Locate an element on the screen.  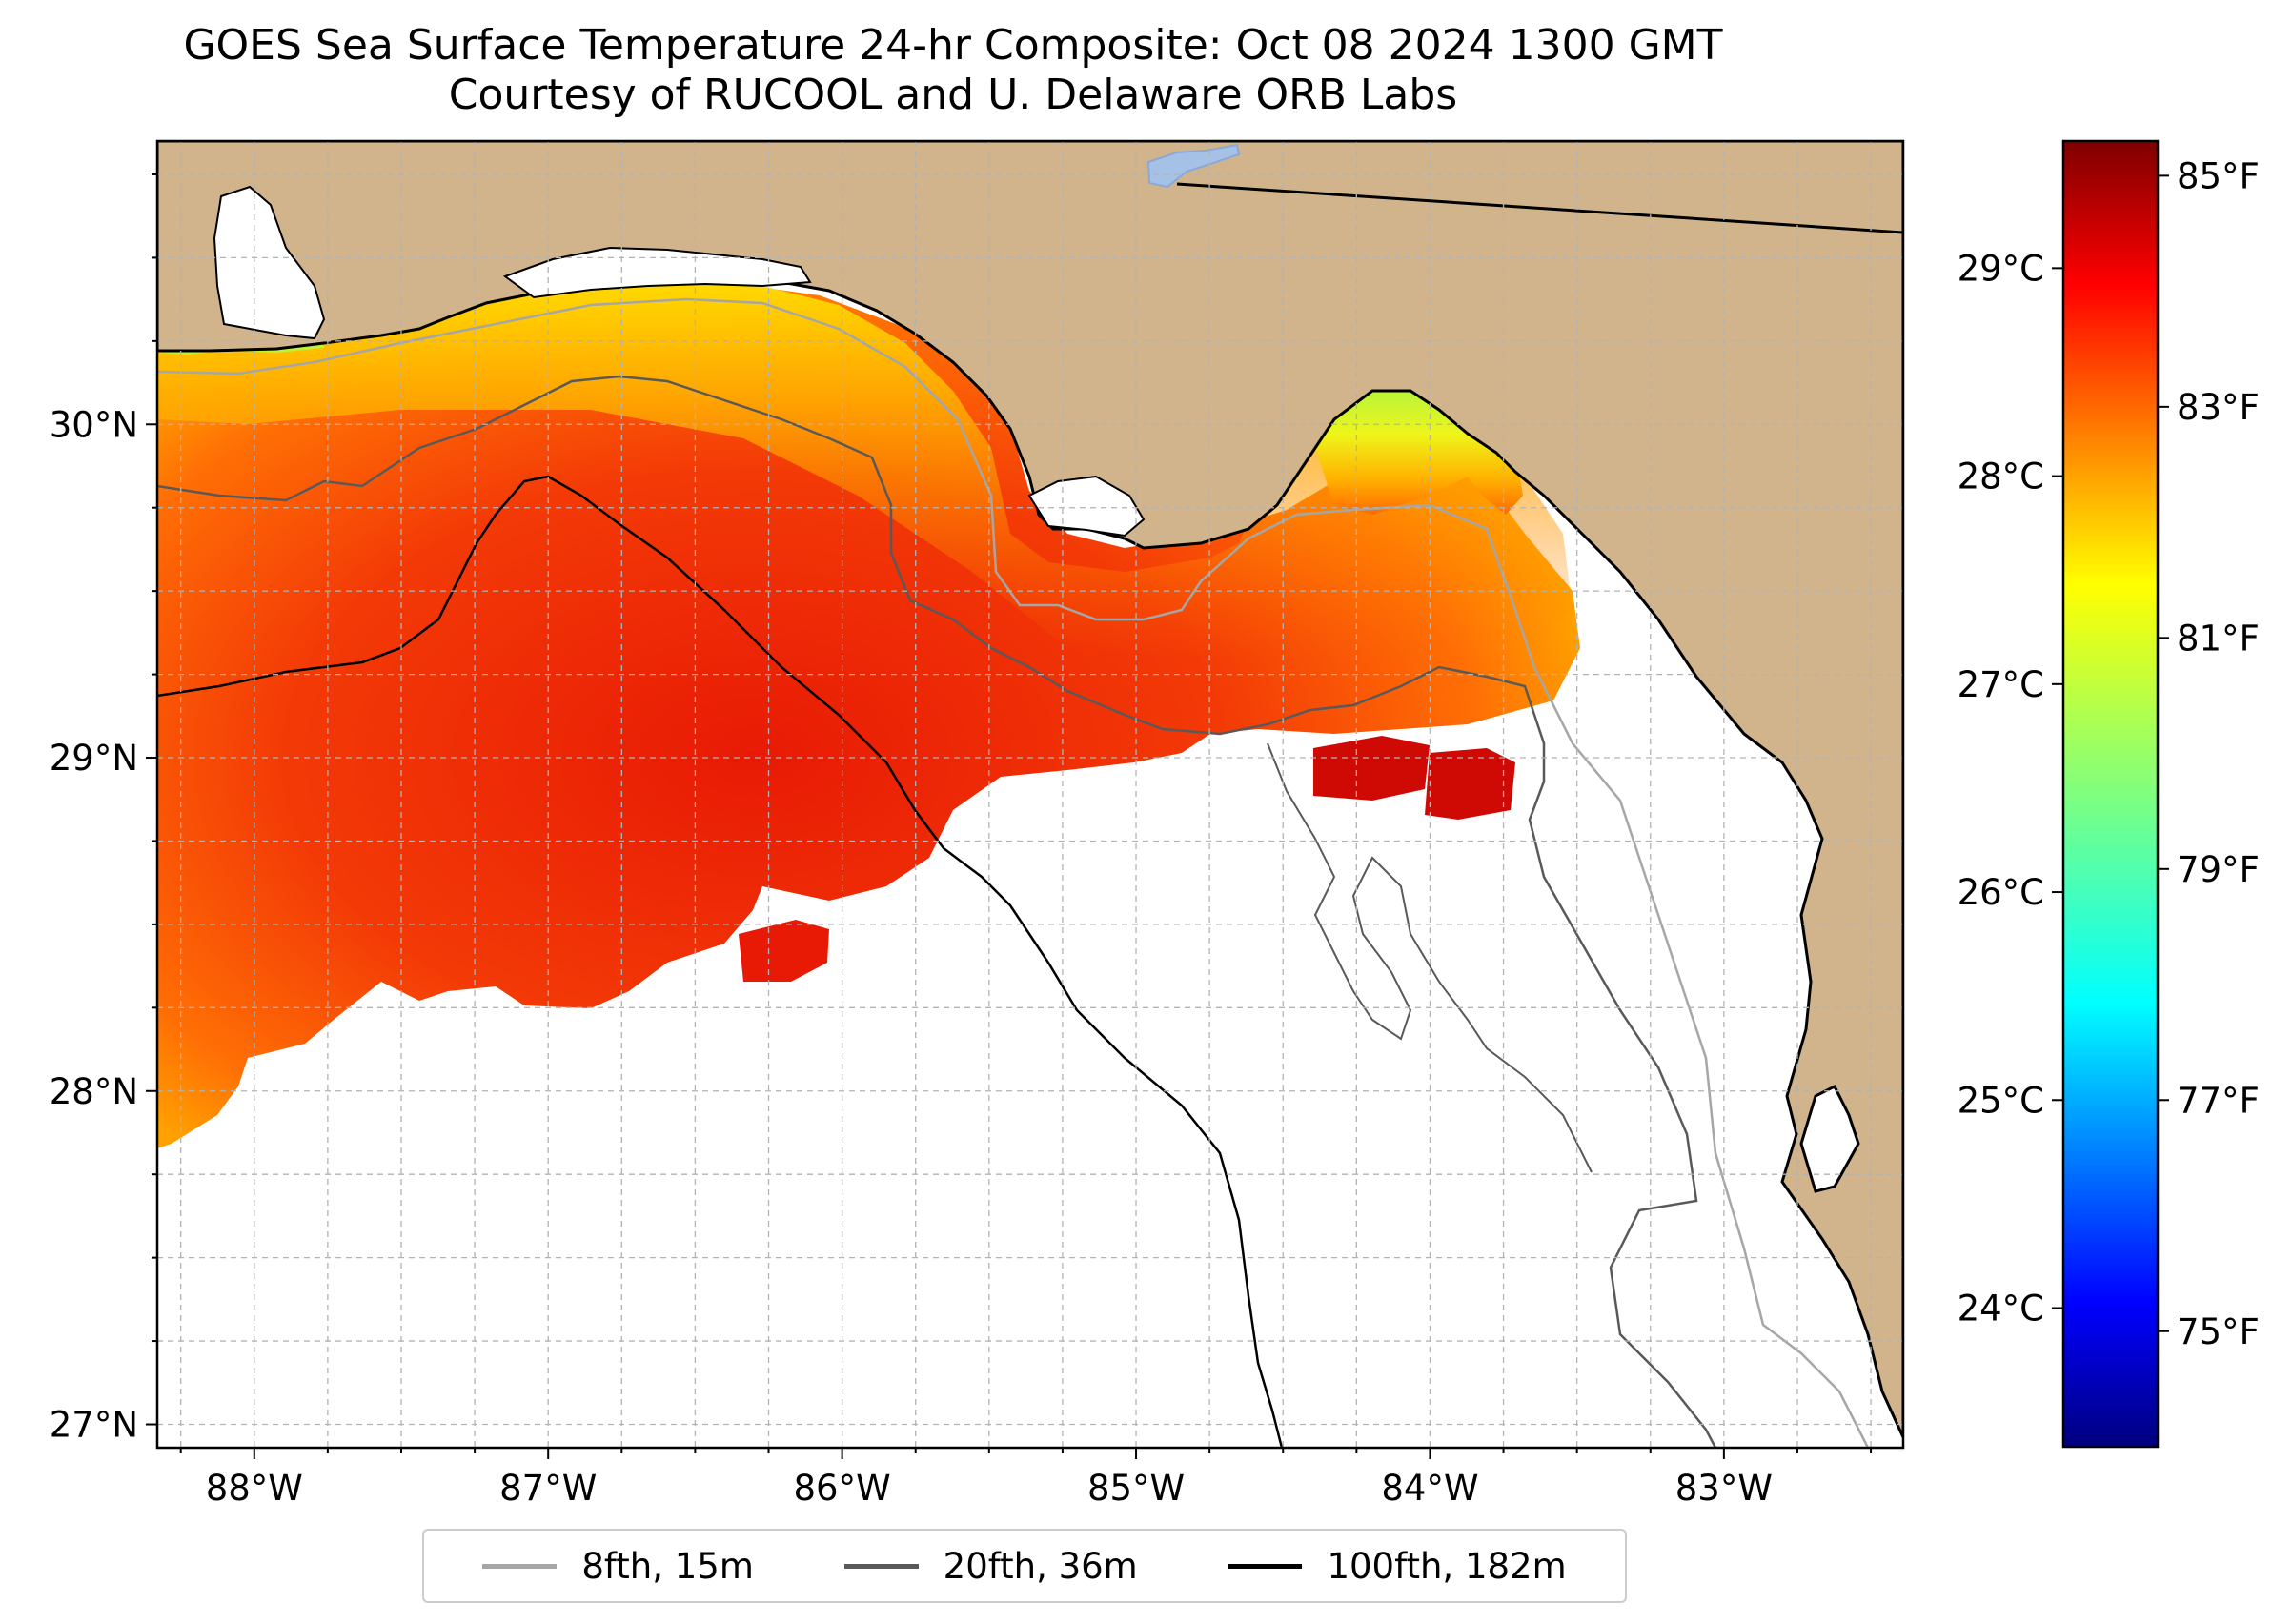
longitude-axis: 88°W 87°W 86°W 85°W 84°W 83°W is located at coordinates (1026, 1478).